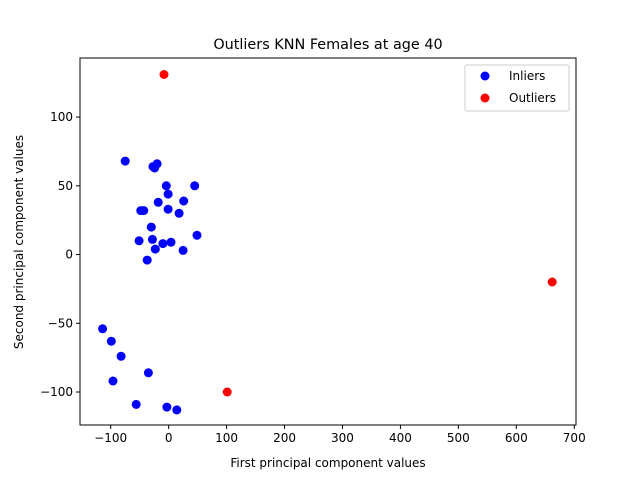 The image size is (640, 480). I want to click on y-tick-label: −100, so click(56, 392).